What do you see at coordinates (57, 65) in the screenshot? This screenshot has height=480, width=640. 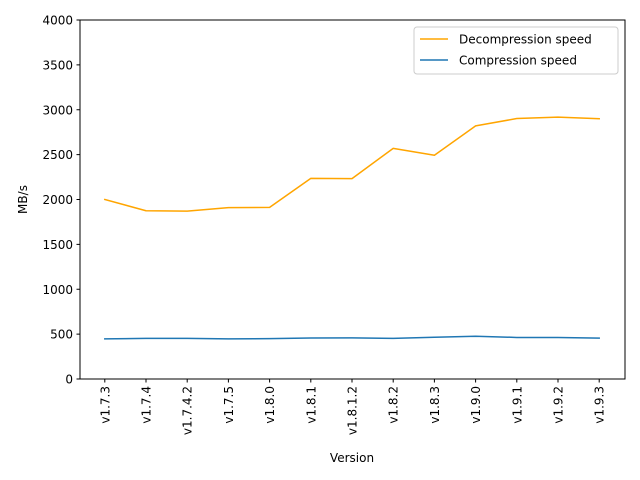 I see `y-tick-label: 3500` at bounding box center [57, 65].